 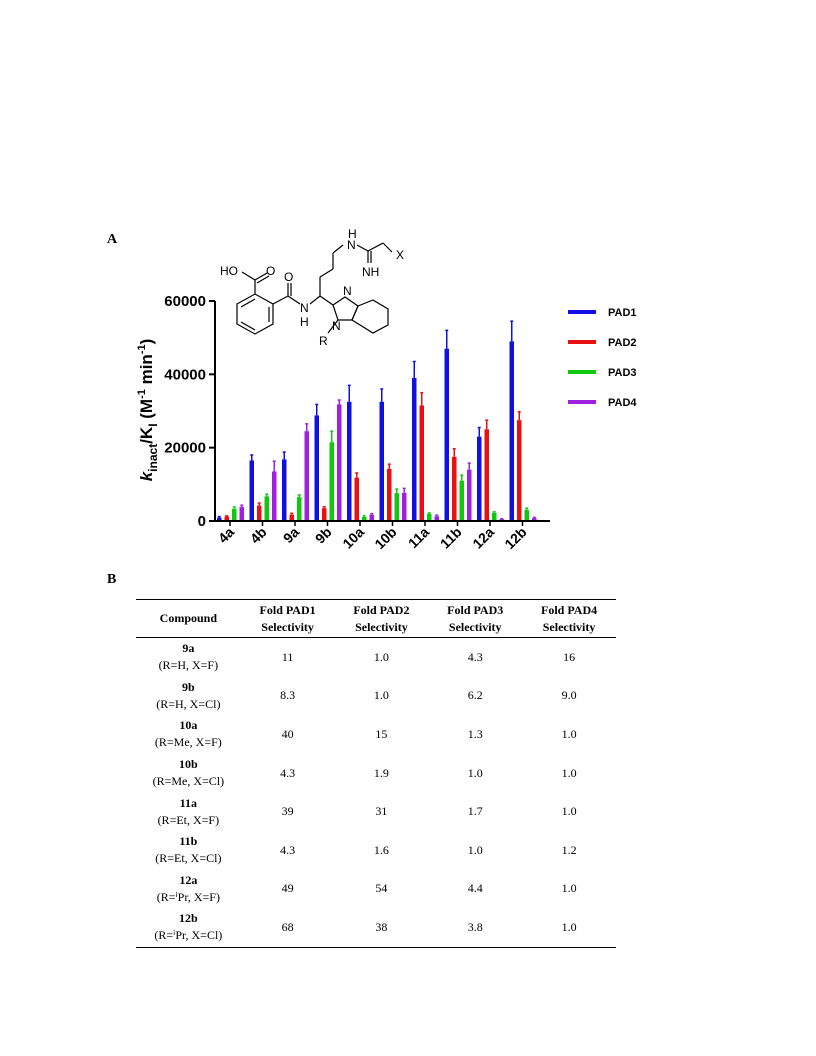 I want to click on selectivity-cell: 9.0, so click(x=569, y=695).